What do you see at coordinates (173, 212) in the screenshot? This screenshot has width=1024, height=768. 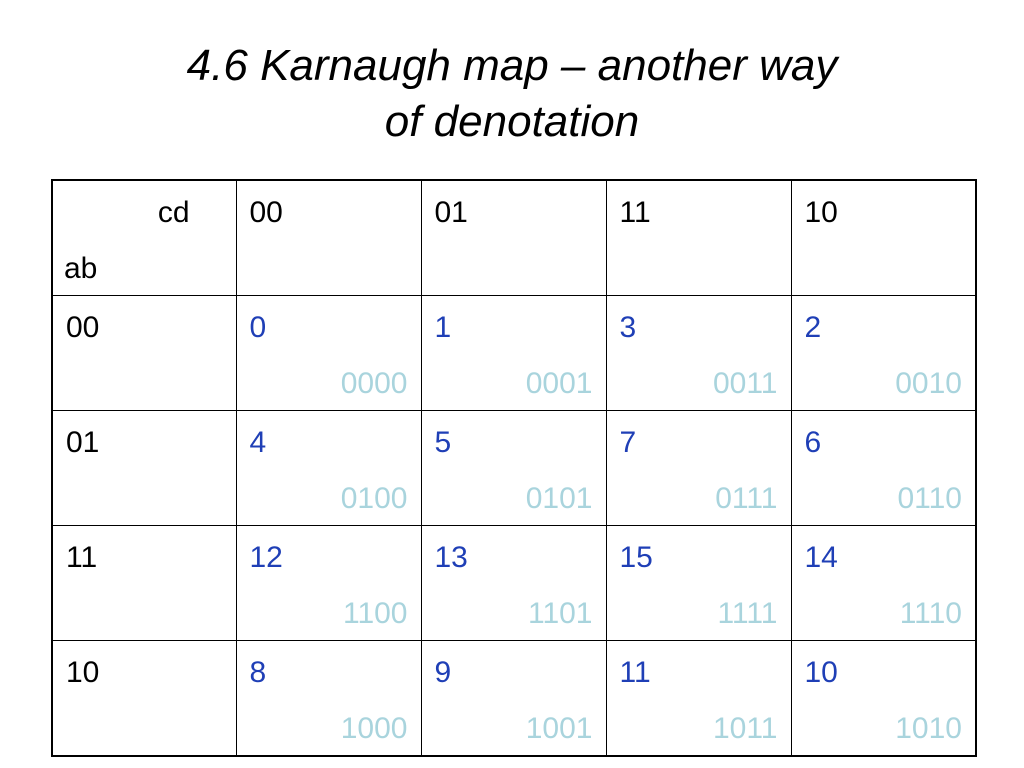 I see `corner-label-cd: cd` at bounding box center [173, 212].